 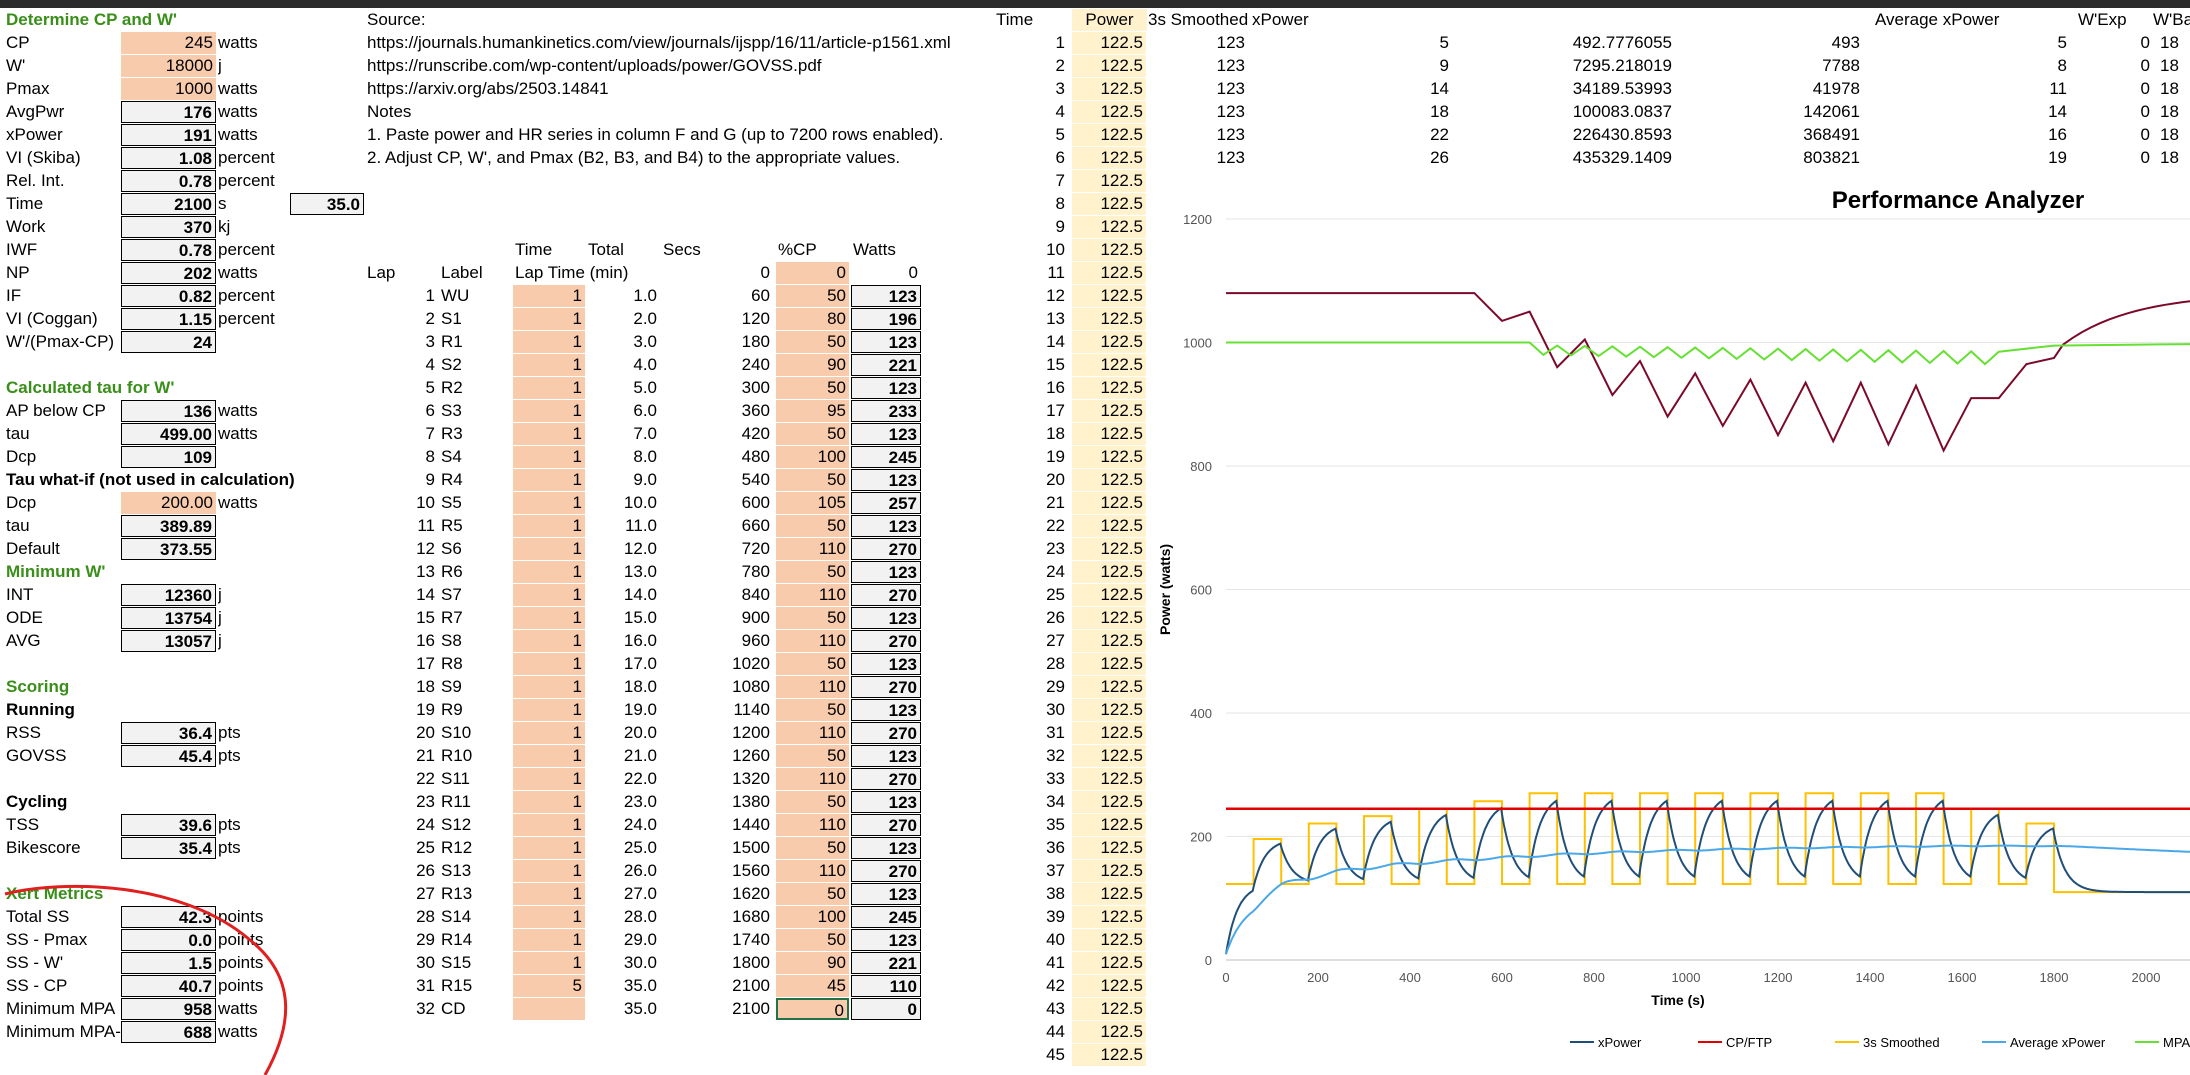 What do you see at coordinates (549, 1009) in the screenshot?
I see `lap-time-input` at bounding box center [549, 1009].